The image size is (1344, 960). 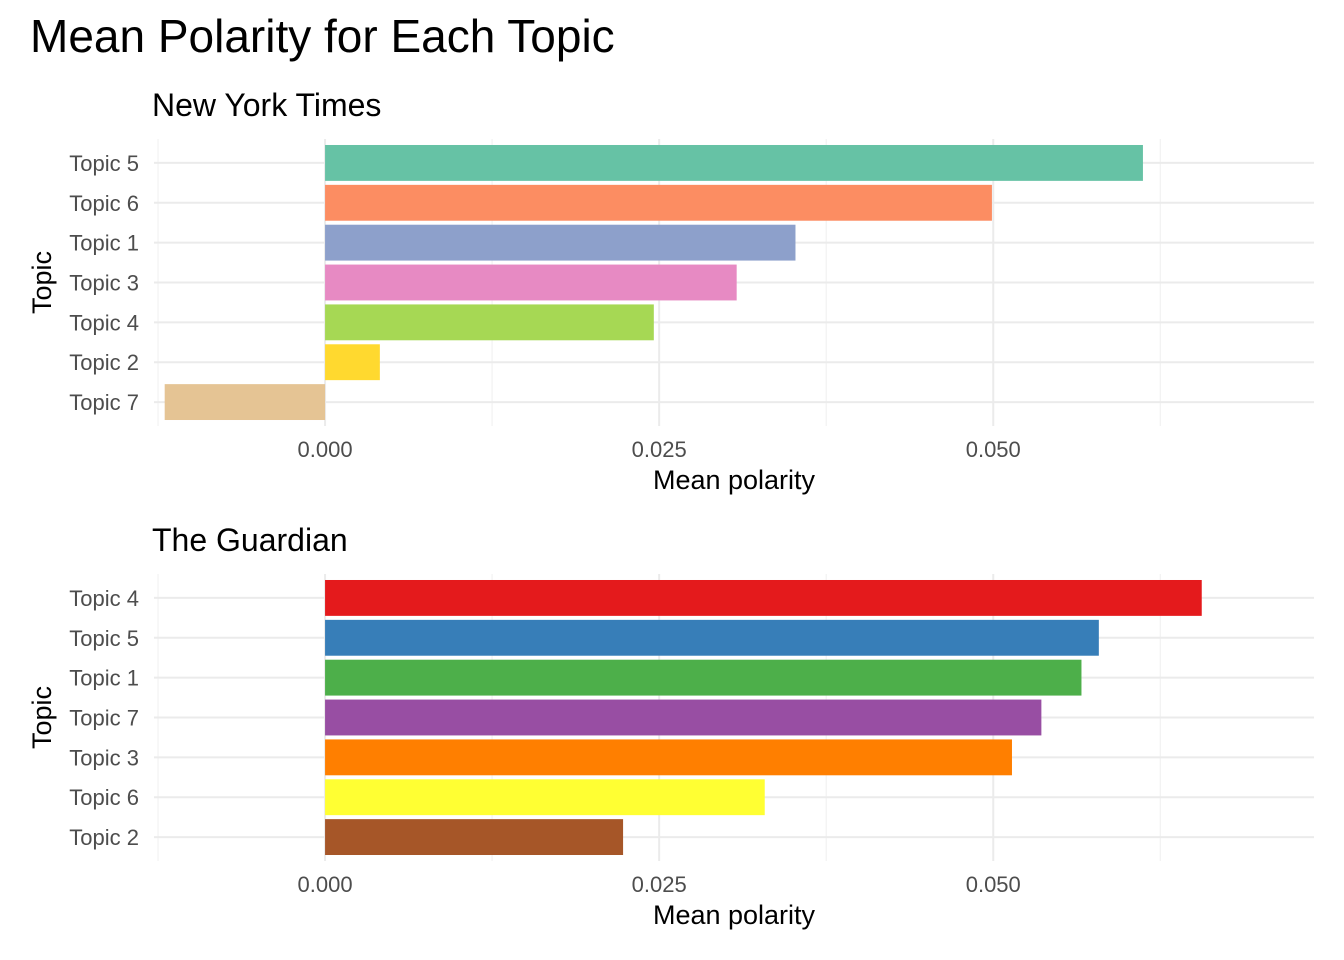 I want to click on panel-title: The Guardian, so click(x=250, y=540).